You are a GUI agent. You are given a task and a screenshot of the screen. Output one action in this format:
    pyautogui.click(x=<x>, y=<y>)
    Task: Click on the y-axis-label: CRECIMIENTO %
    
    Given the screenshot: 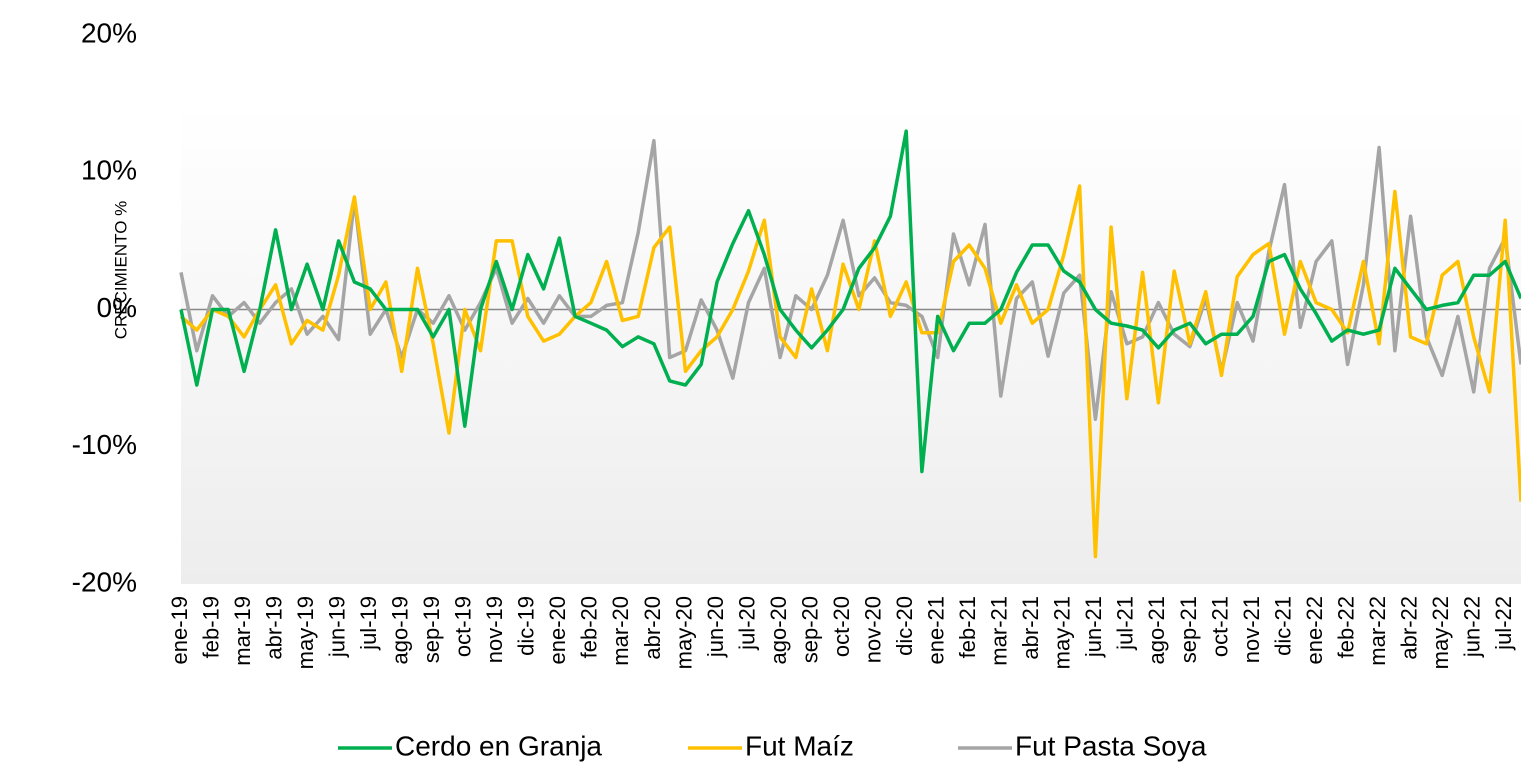 What is the action you would take?
    pyautogui.click(x=120, y=270)
    